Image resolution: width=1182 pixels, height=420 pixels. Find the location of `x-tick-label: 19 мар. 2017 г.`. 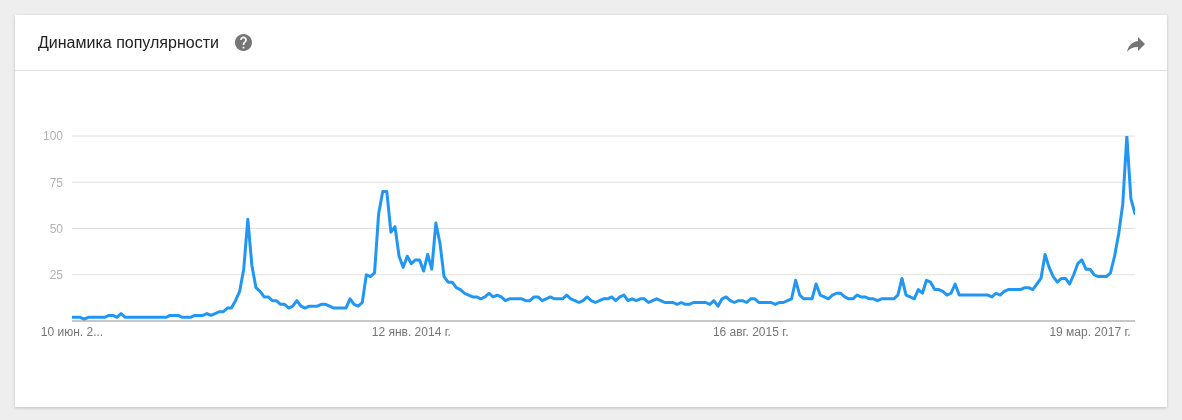

x-tick-label: 19 мар. 2017 г. is located at coordinates (1090, 331).